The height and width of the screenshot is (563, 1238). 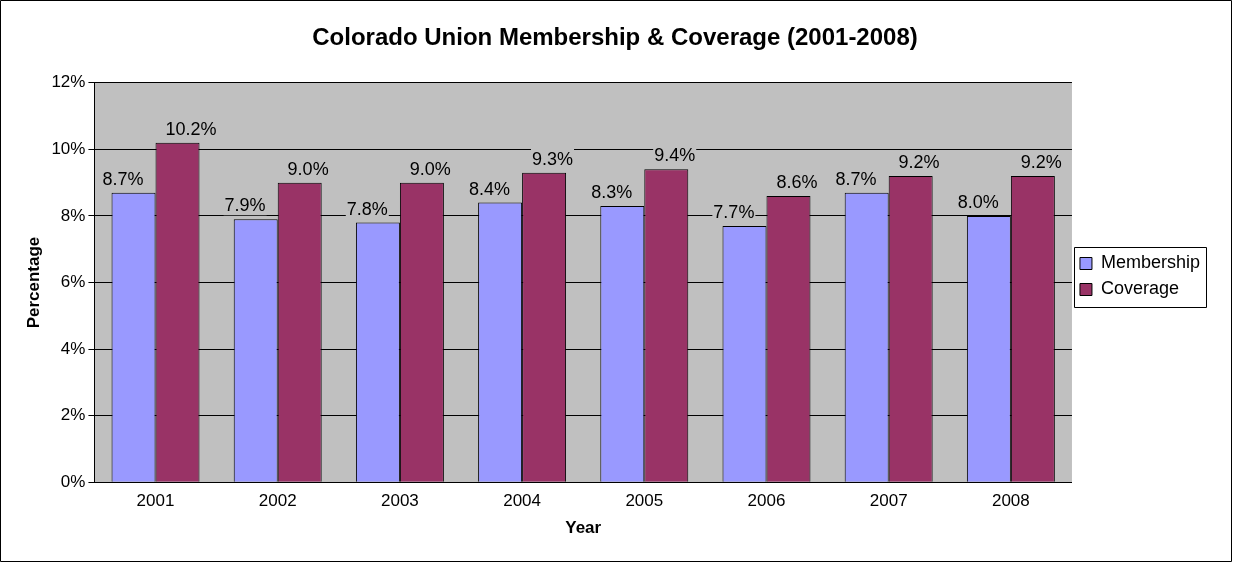 I want to click on y-tick-label: 12%, so click(x=68, y=82).